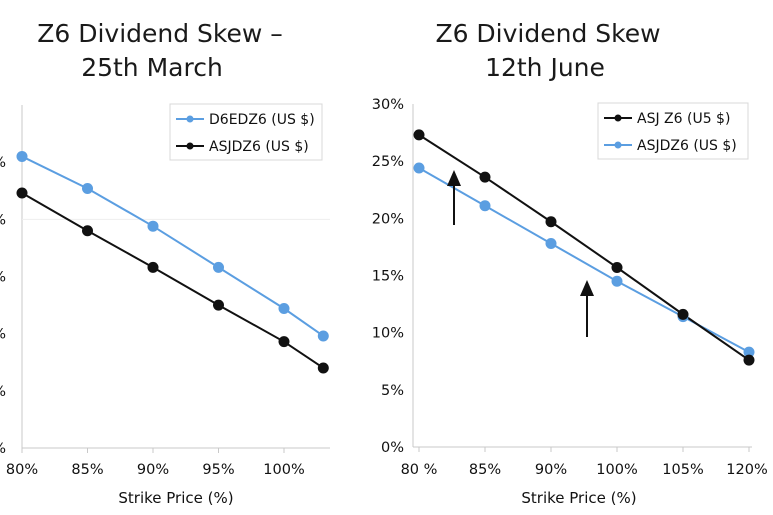  I want to click on left-x-tick-label: 95%, so click(218, 470).